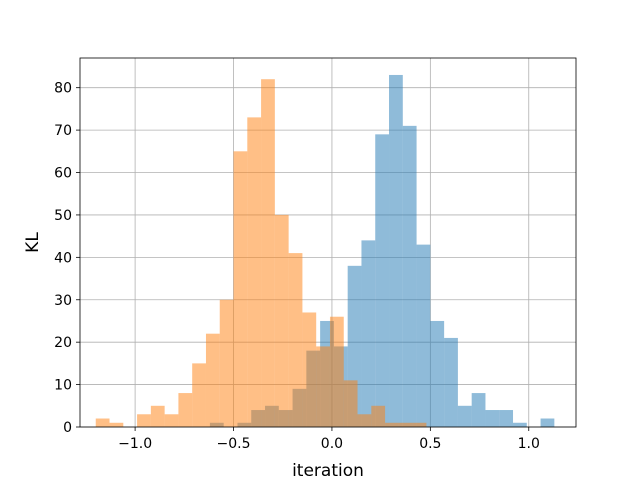 This screenshot has width=640, height=480. Describe the element at coordinates (33, 242) in the screenshot. I see `y-axis-label: KL` at that location.